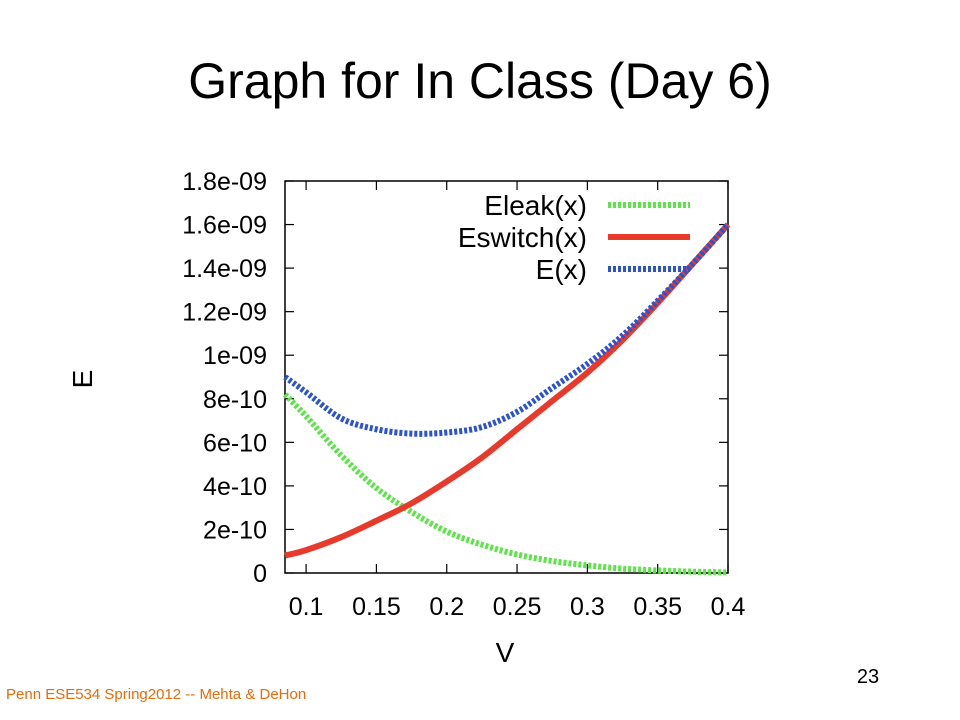  What do you see at coordinates (224, 226) in the screenshot?
I see `y-tick-label: 1.6e-09` at bounding box center [224, 226].